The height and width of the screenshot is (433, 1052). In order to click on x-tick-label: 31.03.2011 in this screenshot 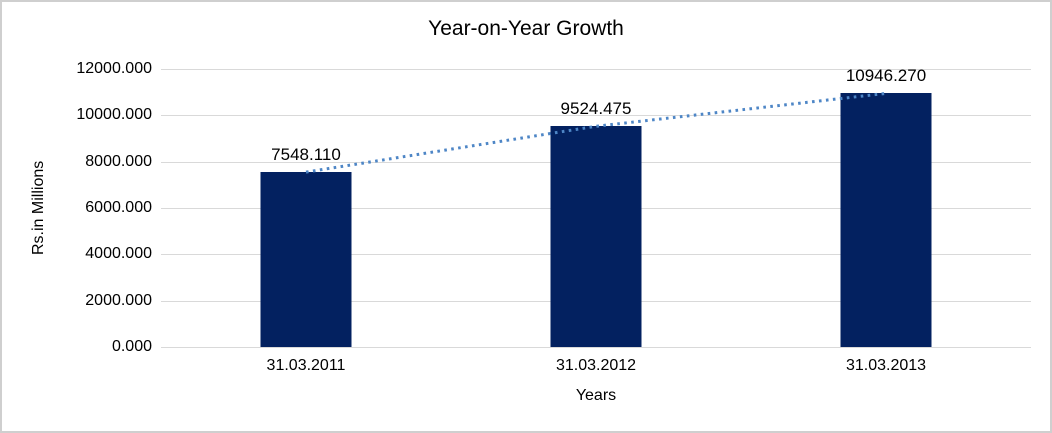, I will do `click(306, 365)`.